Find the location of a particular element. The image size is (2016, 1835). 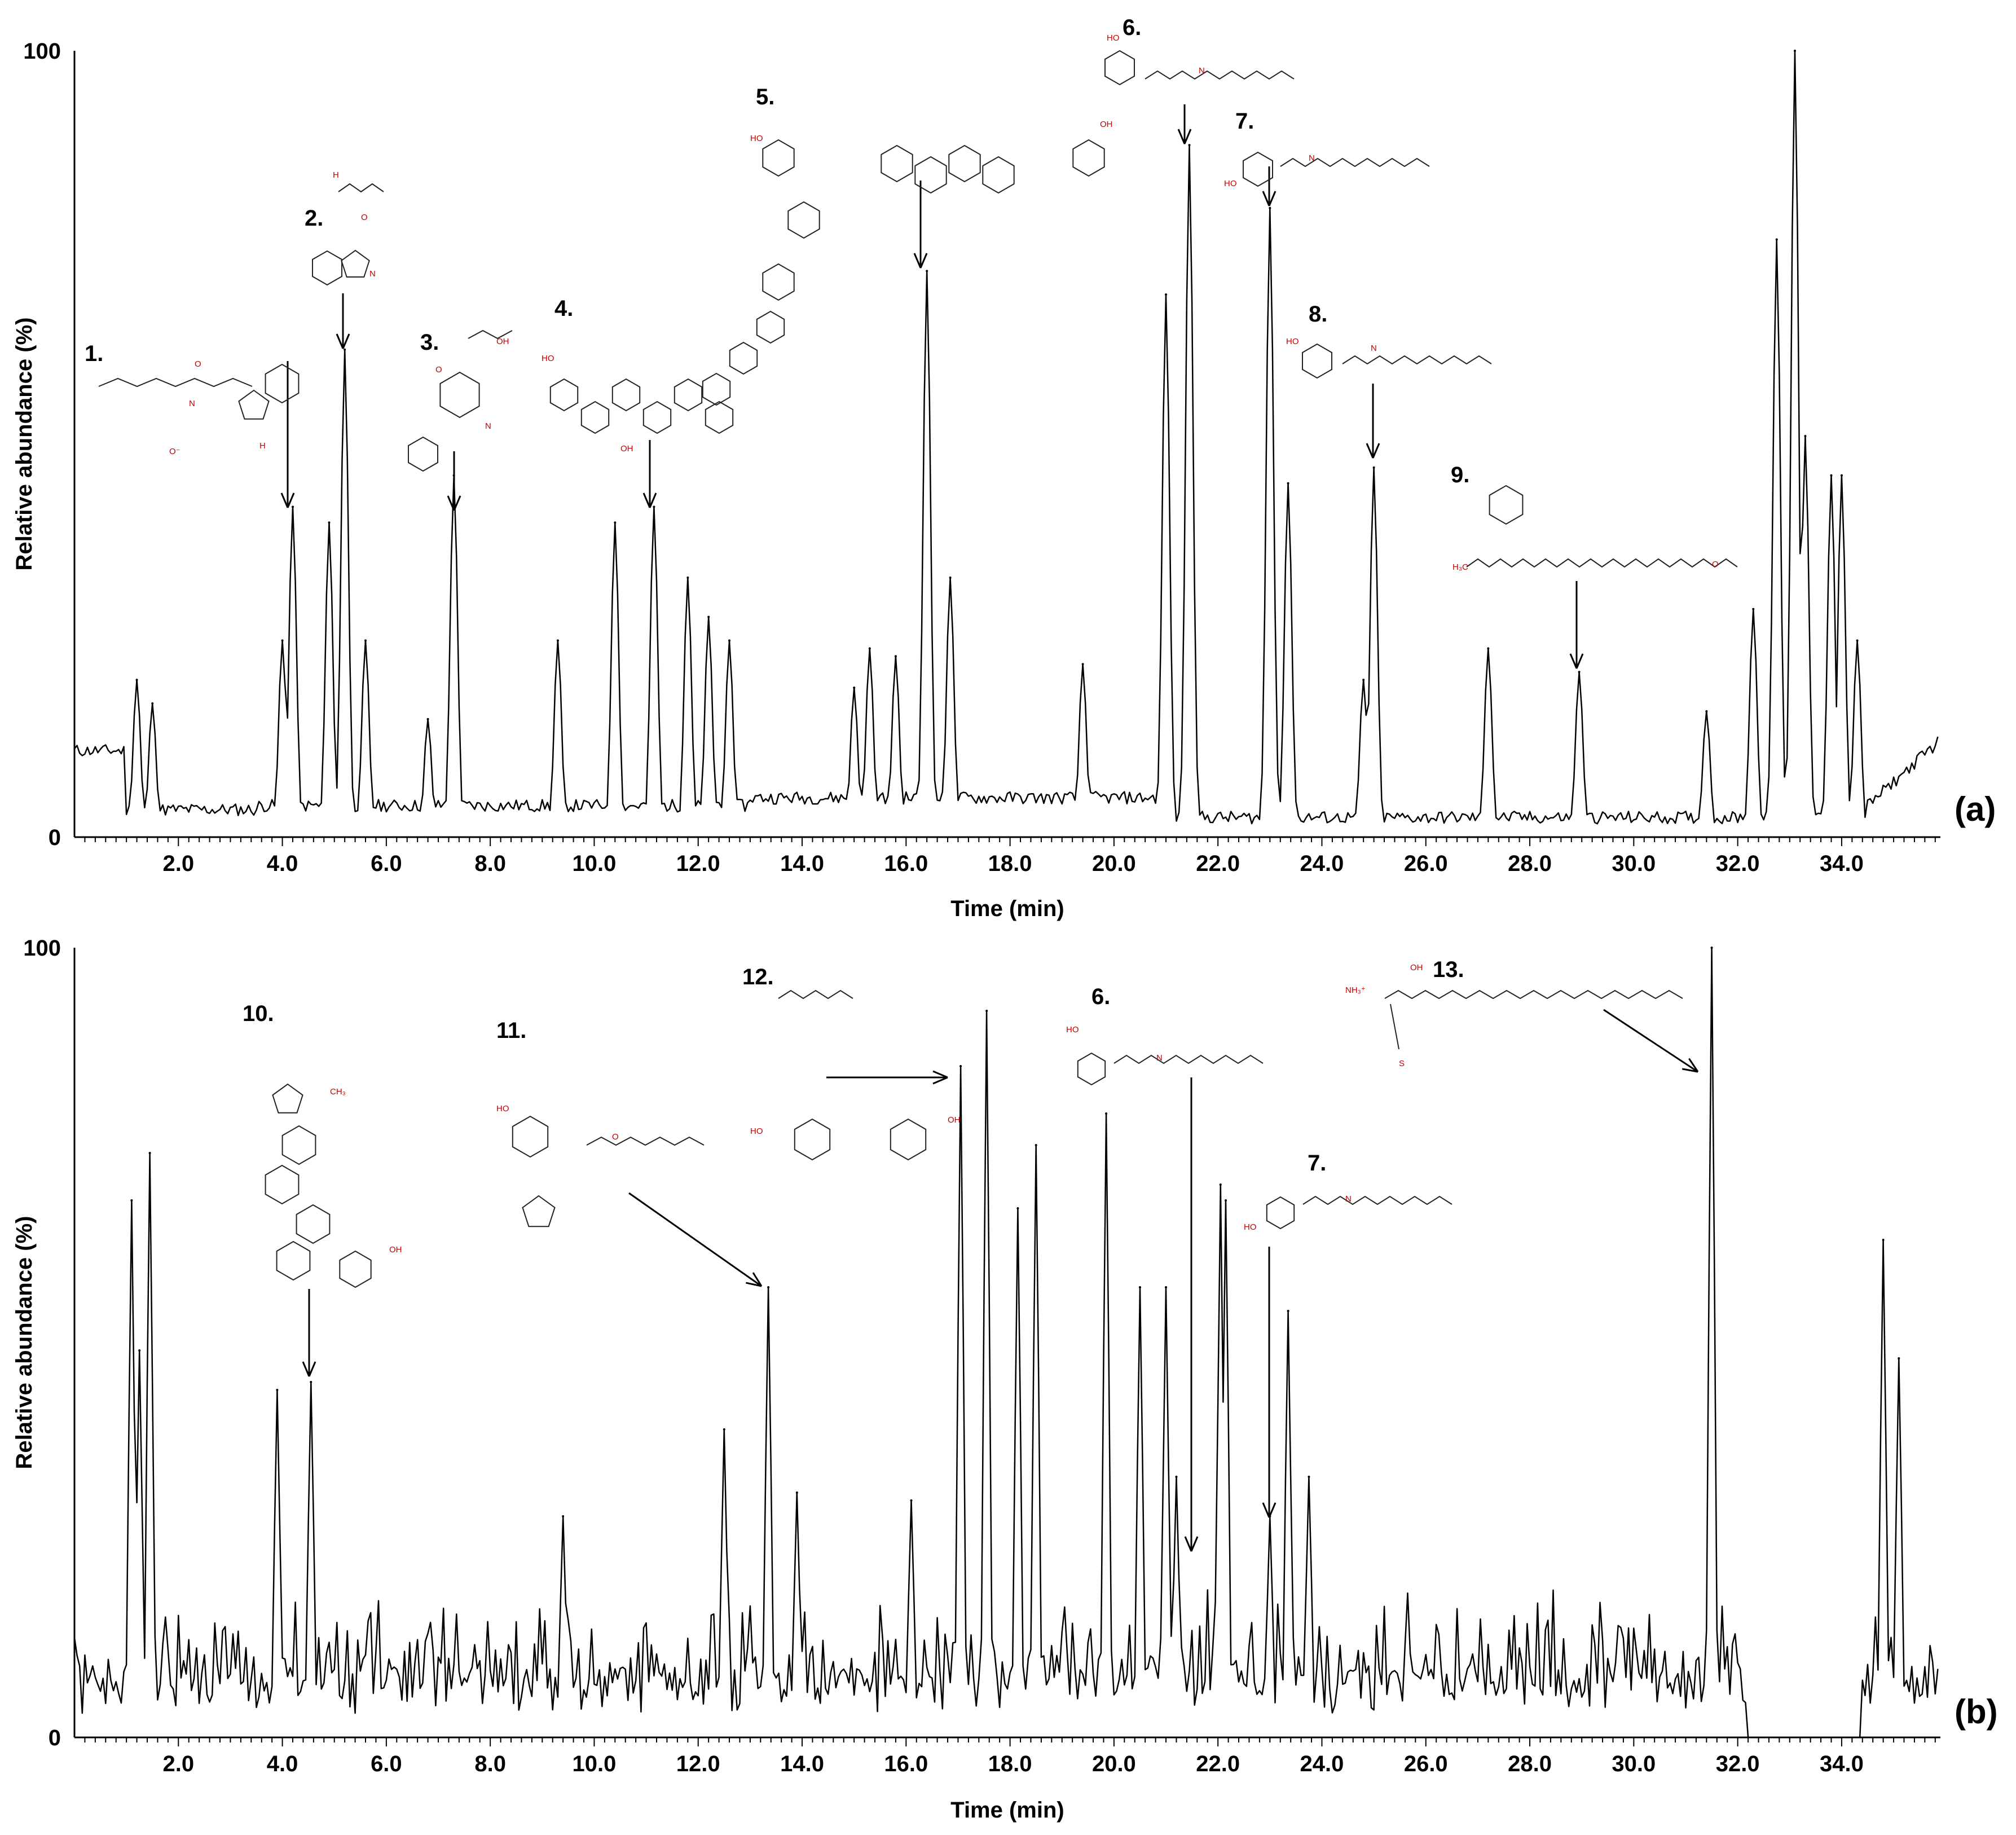

x-tick-label: 14.0 is located at coordinates (802, 864).